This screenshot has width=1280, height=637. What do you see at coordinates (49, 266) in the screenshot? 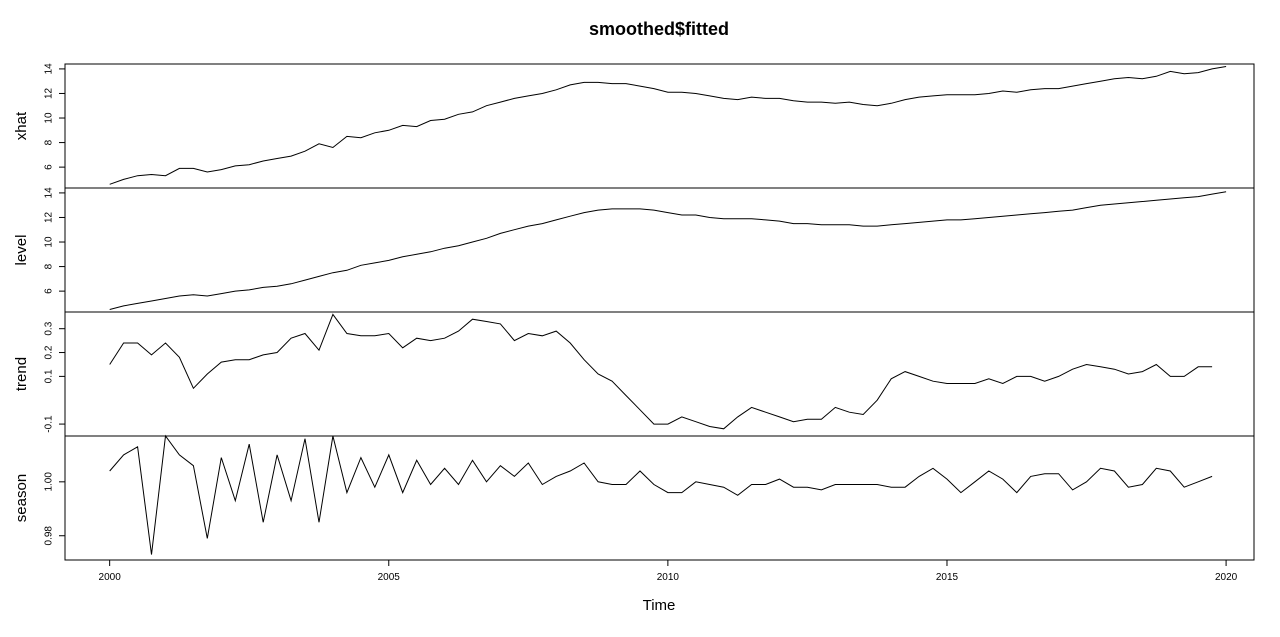
I see `y-tick-label-level: 8` at bounding box center [49, 266].